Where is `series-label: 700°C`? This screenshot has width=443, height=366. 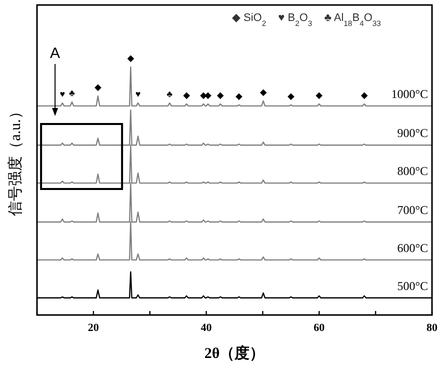
series-label: 700°C is located at coordinates (412, 210).